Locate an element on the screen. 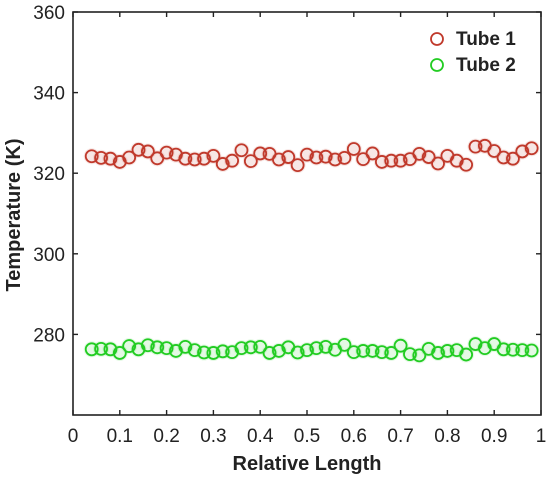  x-tick-label: 0.8 is located at coordinates (447, 436).